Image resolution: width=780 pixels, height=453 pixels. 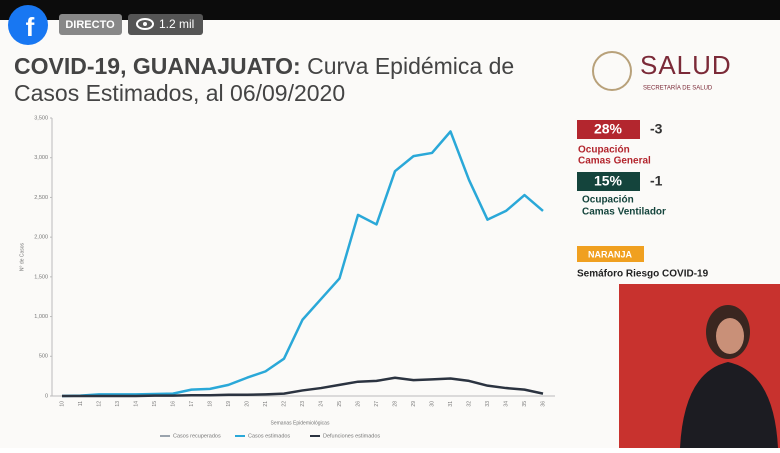 I want to click on x-axis-label: Semanas Epidemiológicas, so click(x=300, y=423).